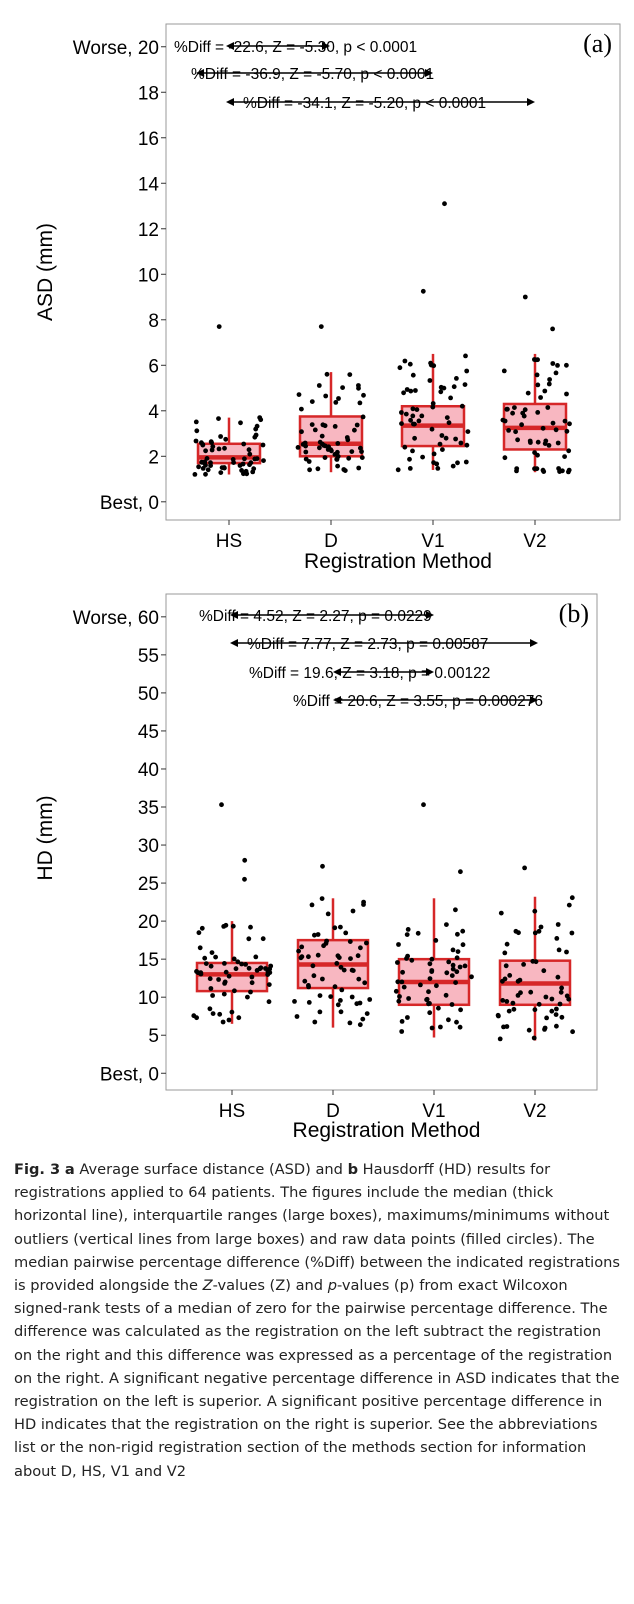 The height and width of the screenshot is (1604, 634). Describe the element at coordinates (153, 1036) in the screenshot. I see `y-tick-label: 5` at that location.